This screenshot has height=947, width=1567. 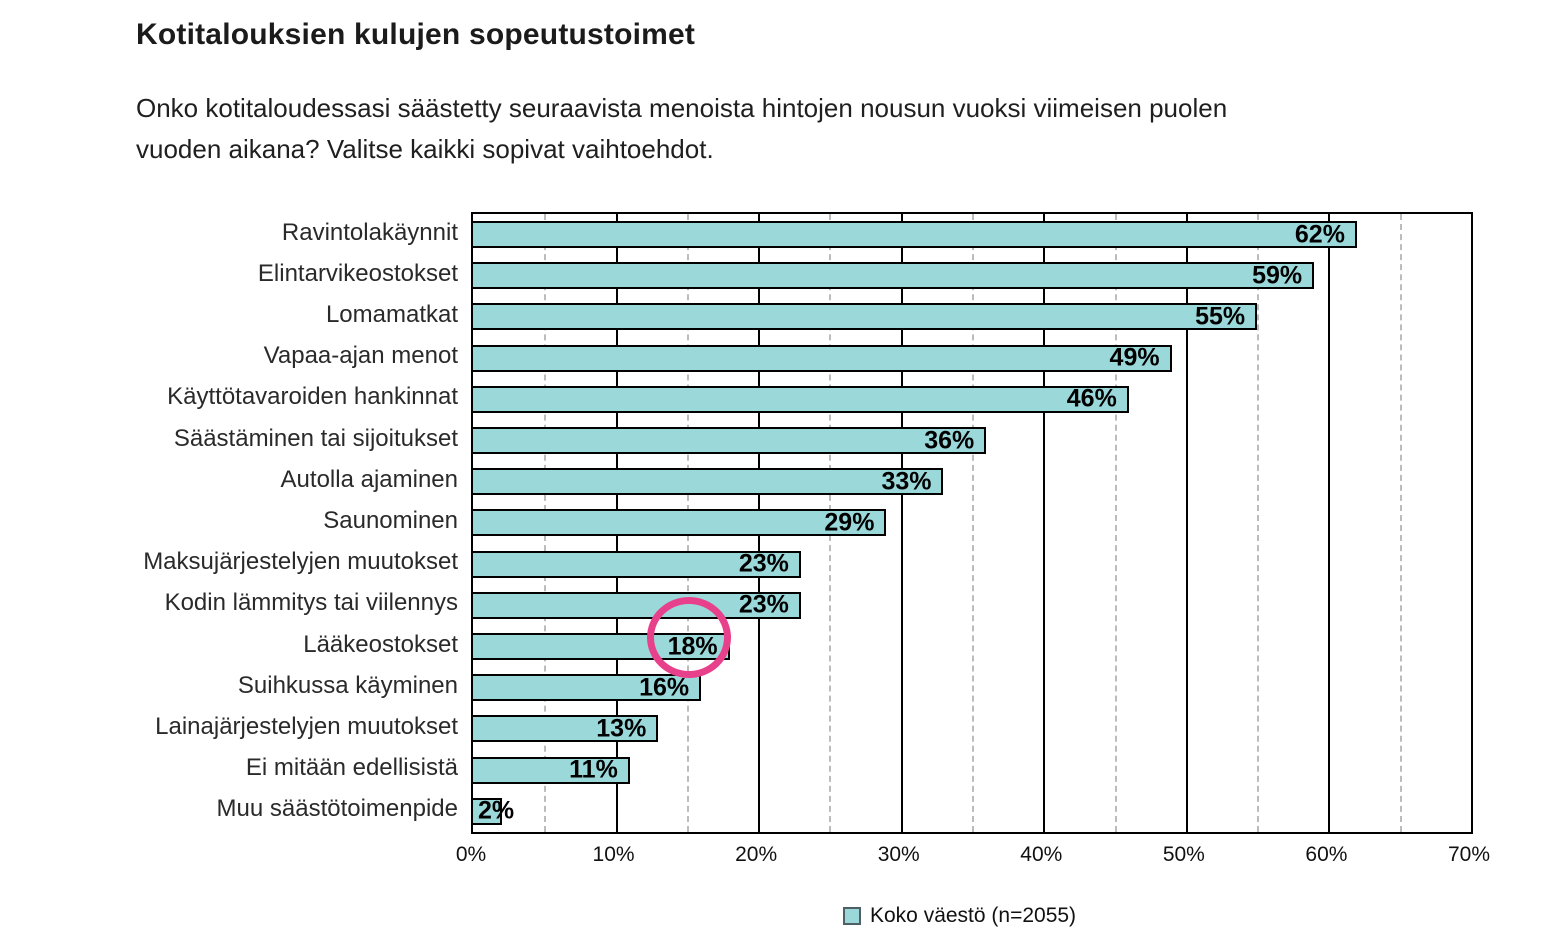 I want to click on bar-Vapaa-ajan menot: 49%, so click(x=822, y=357).